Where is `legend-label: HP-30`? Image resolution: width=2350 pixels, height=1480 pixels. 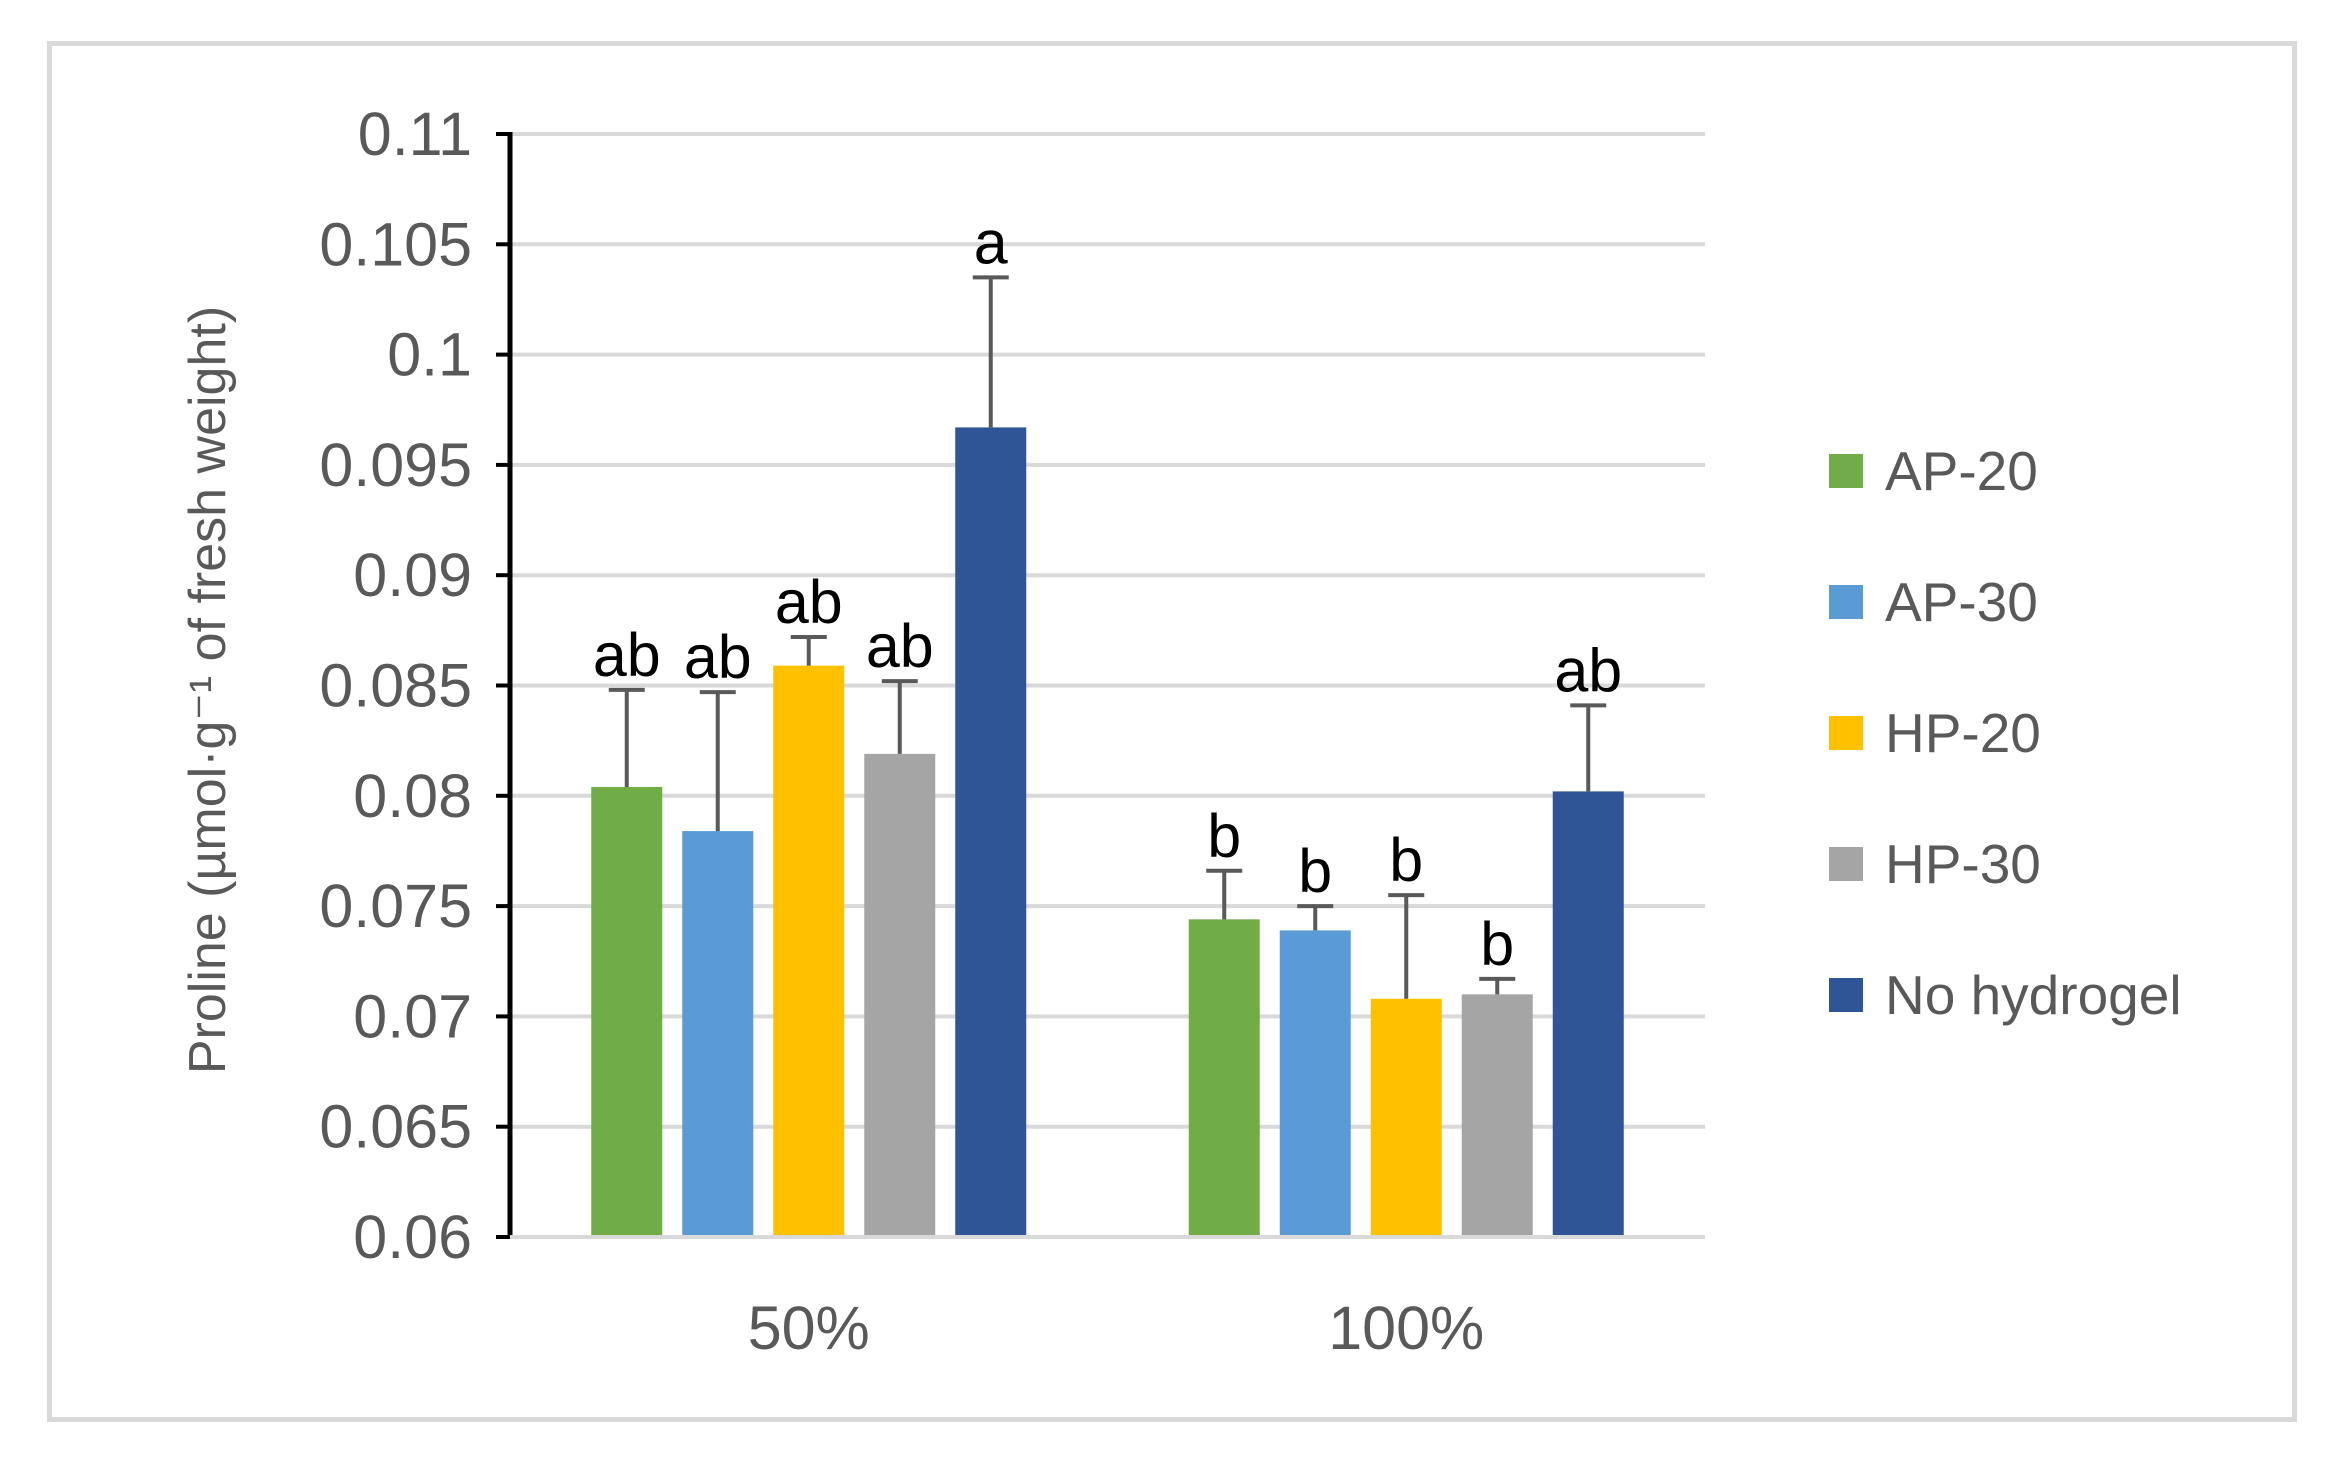 legend-label: HP-30 is located at coordinates (1963, 864).